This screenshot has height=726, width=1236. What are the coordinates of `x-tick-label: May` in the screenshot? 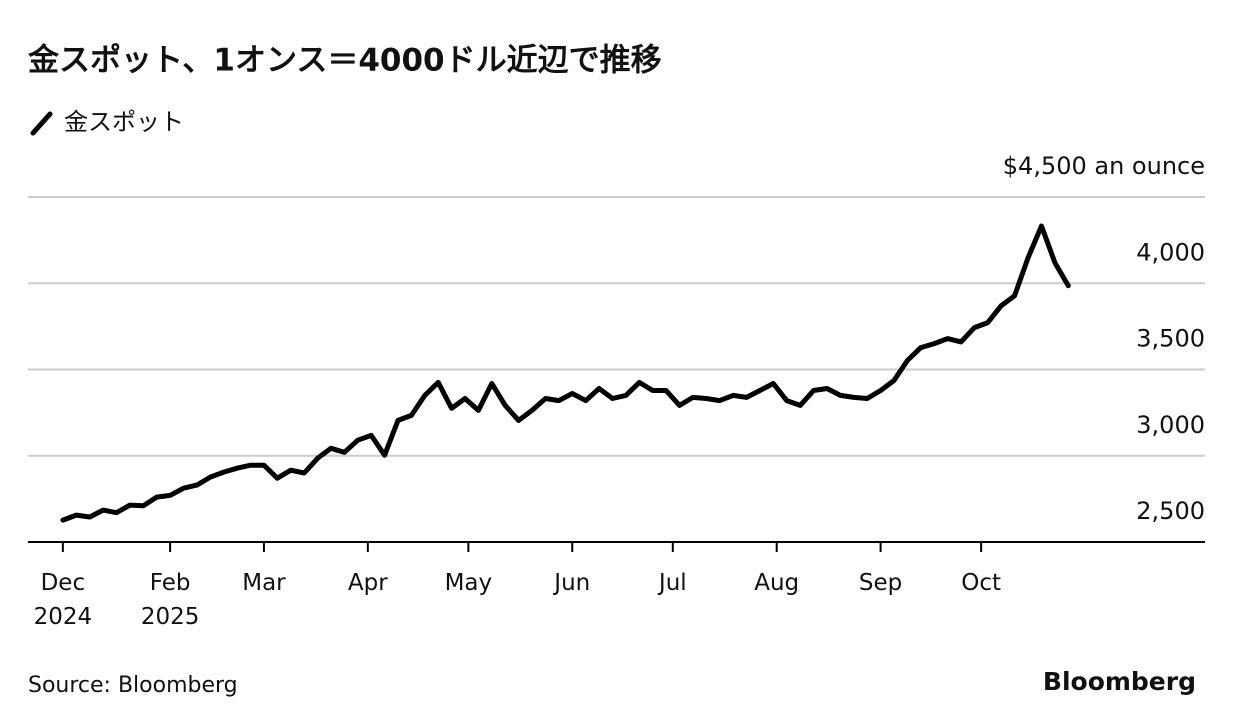 It's located at (468, 583).